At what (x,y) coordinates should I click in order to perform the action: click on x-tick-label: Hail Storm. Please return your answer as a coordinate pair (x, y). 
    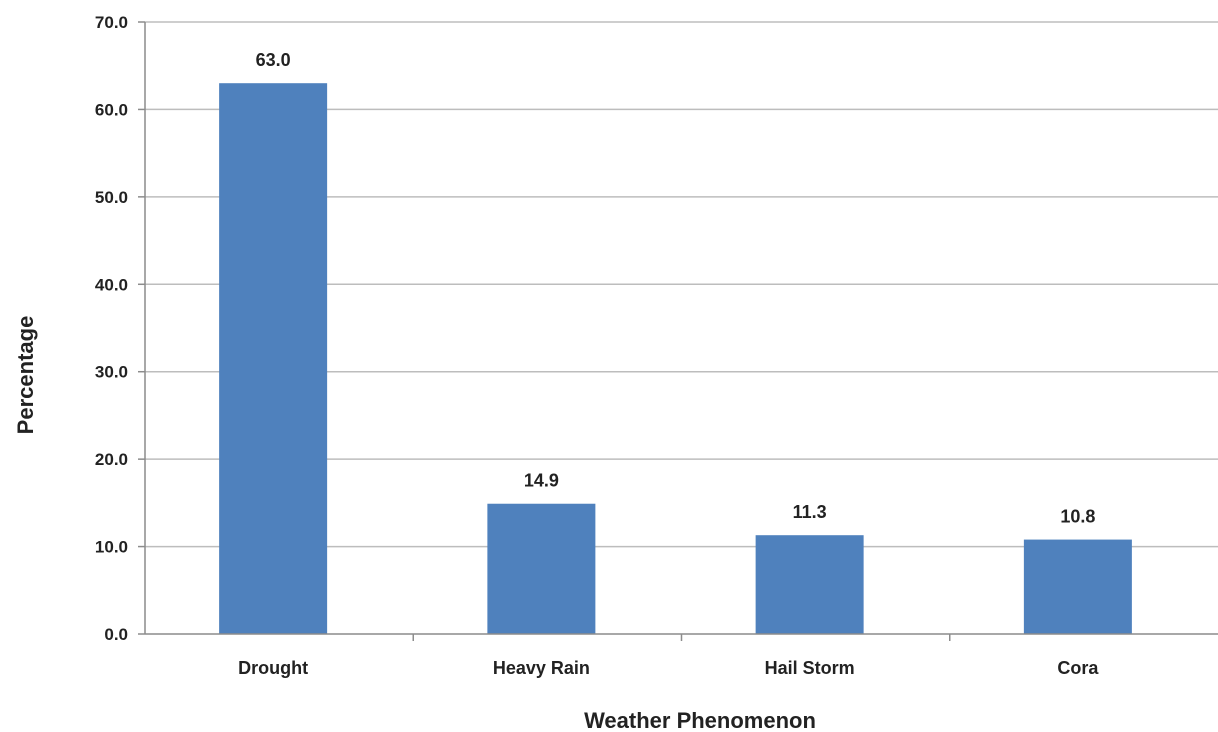
    Looking at the image, I should click on (810, 668).